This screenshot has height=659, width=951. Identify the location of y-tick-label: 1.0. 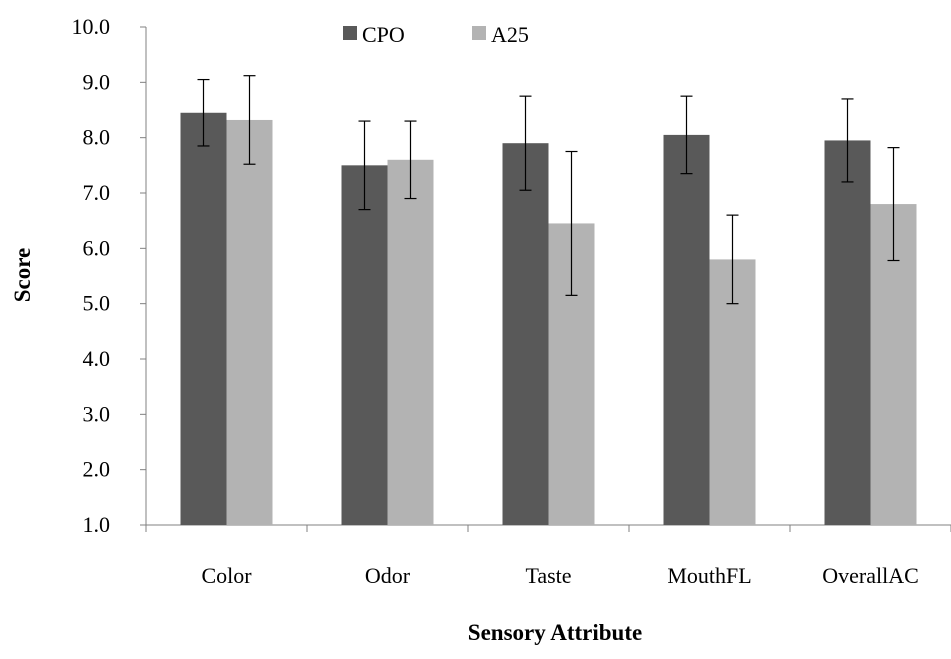
(97, 524).